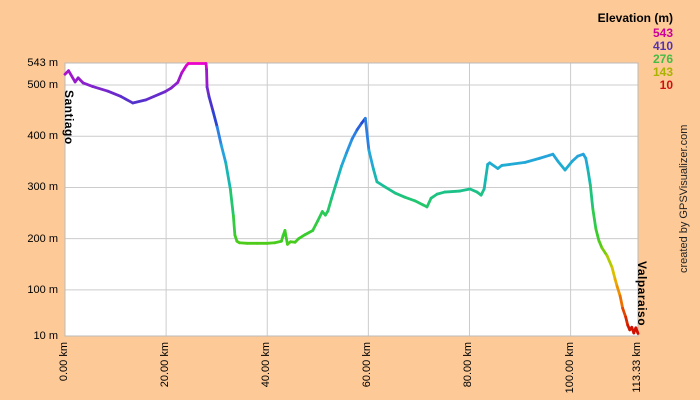  I want to click on legend-value: 143, so click(662, 72).